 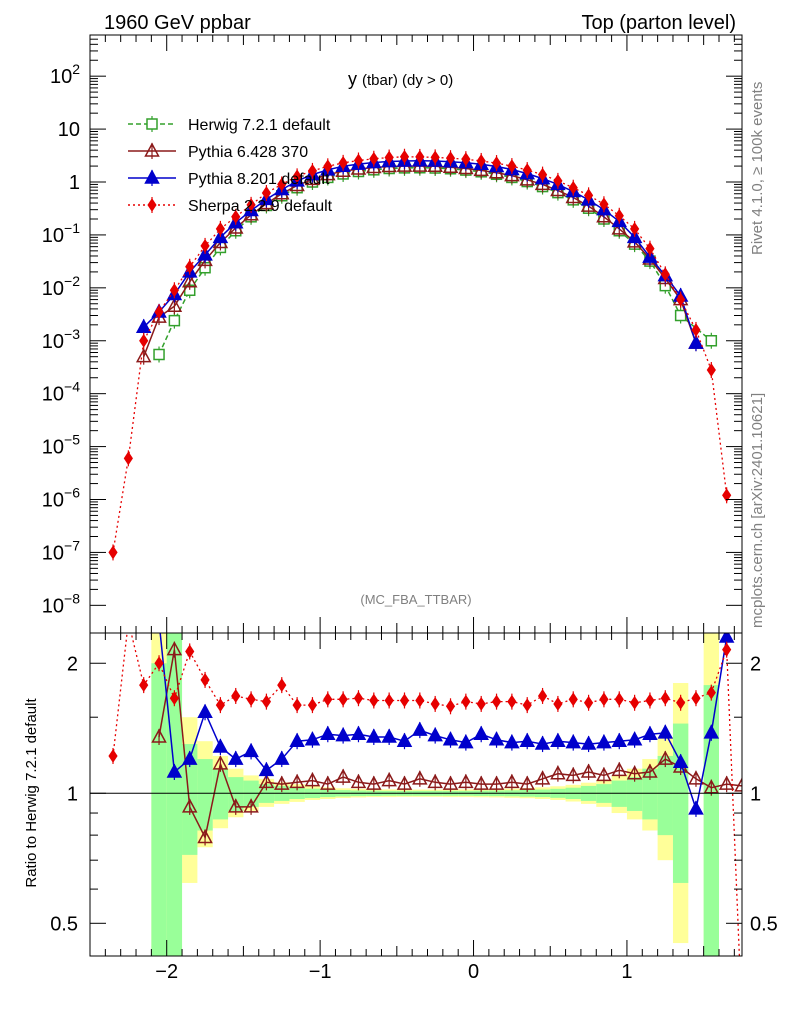 What do you see at coordinates (69, 130) in the screenshot?
I see `main-y-tick-label: 10` at bounding box center [69, 130].